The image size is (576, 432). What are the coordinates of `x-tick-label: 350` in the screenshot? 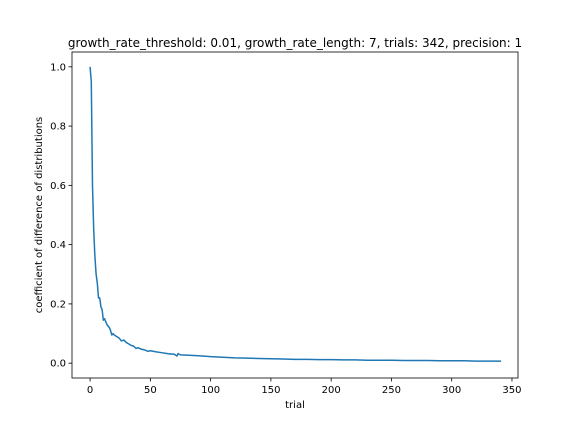 It's located at (511, 390).